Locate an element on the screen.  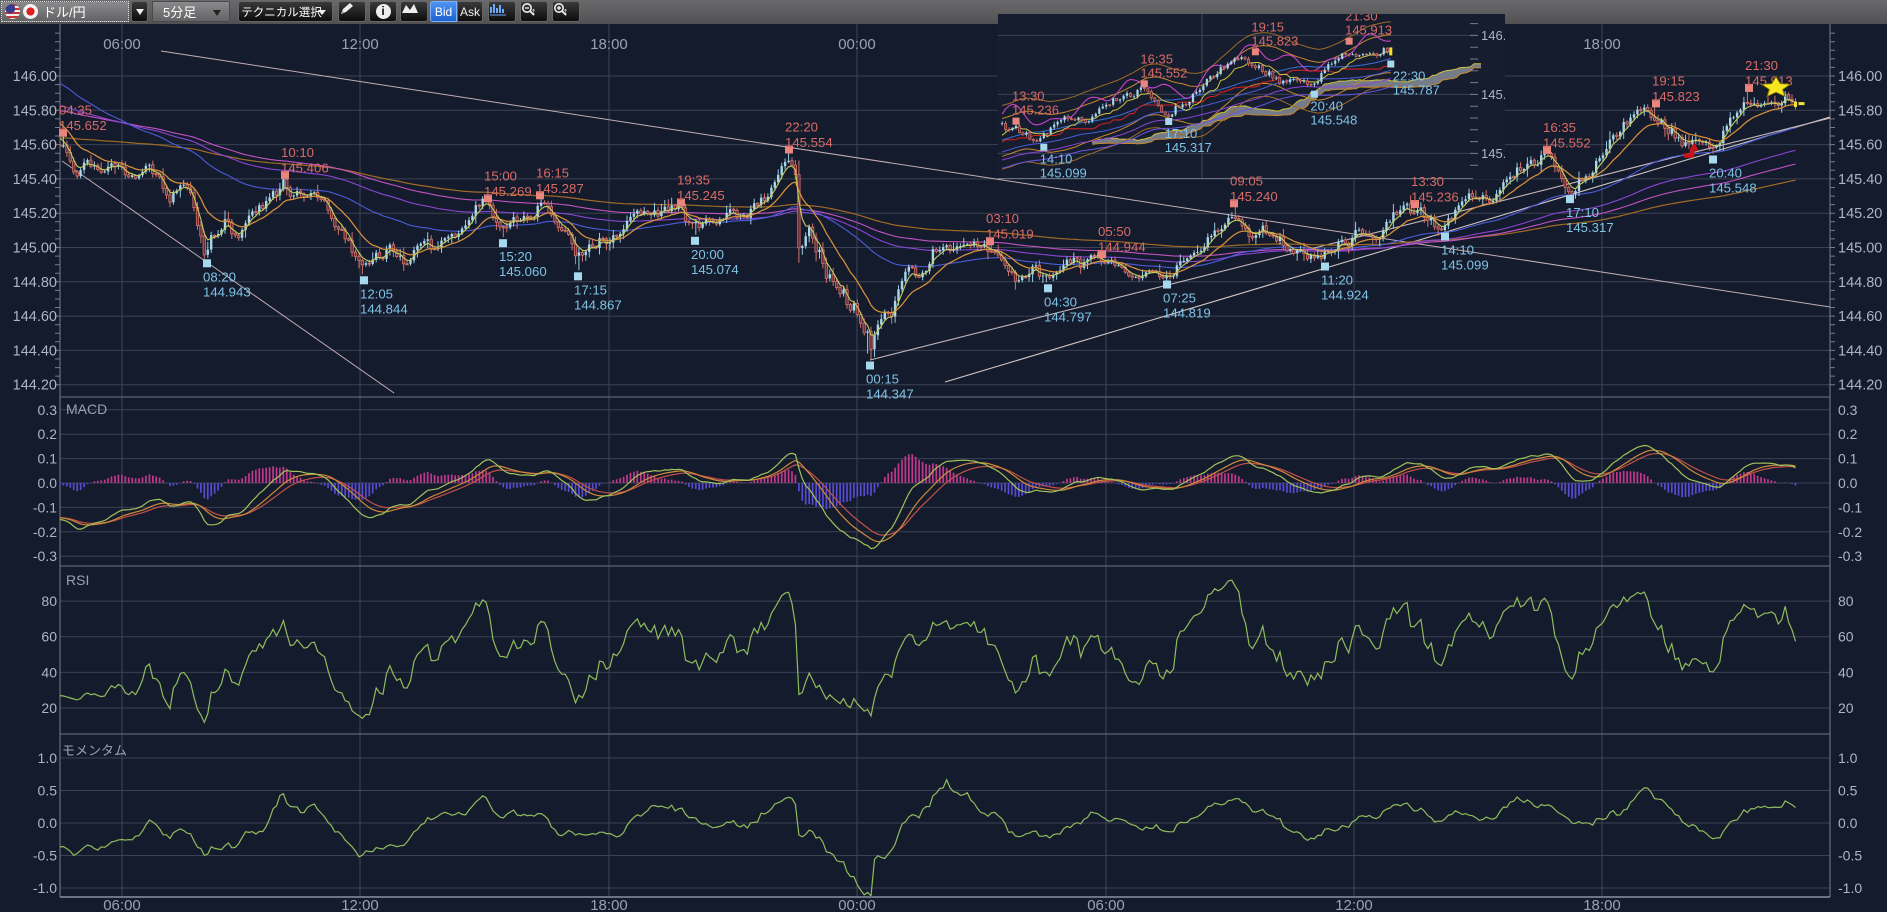
svg-text: 145. is located at coordinates (1493, 94).